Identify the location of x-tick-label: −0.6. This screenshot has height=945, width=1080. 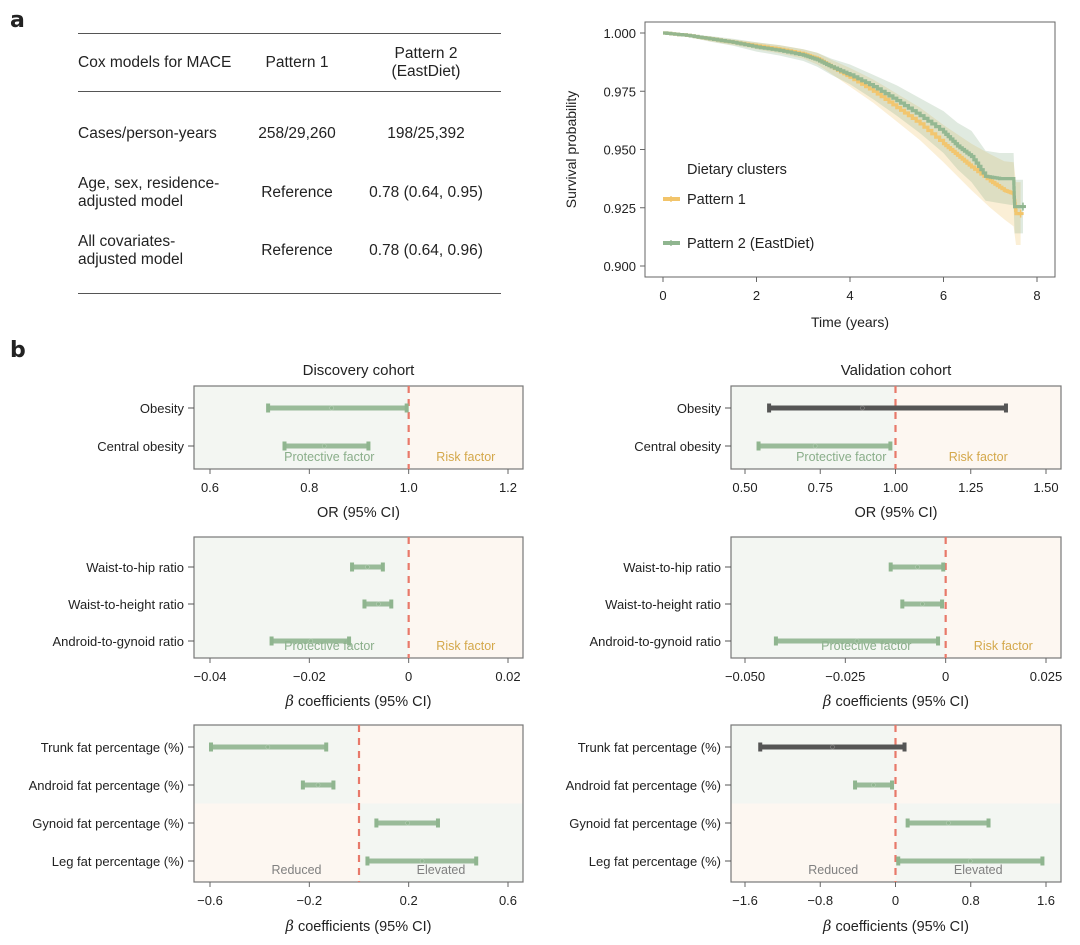
(210, 900).